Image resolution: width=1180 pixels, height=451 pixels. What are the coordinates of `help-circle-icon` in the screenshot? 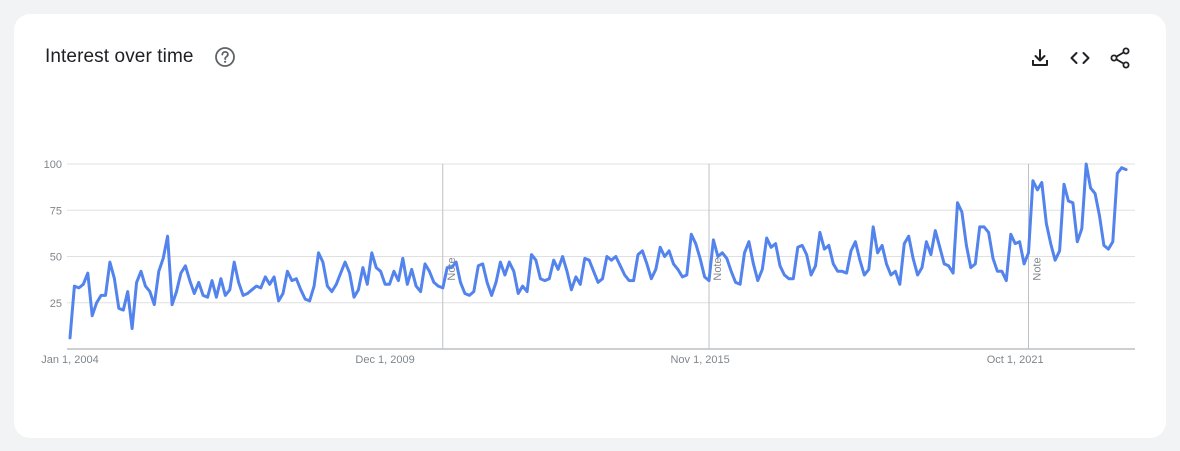 It's located at (225, 57).